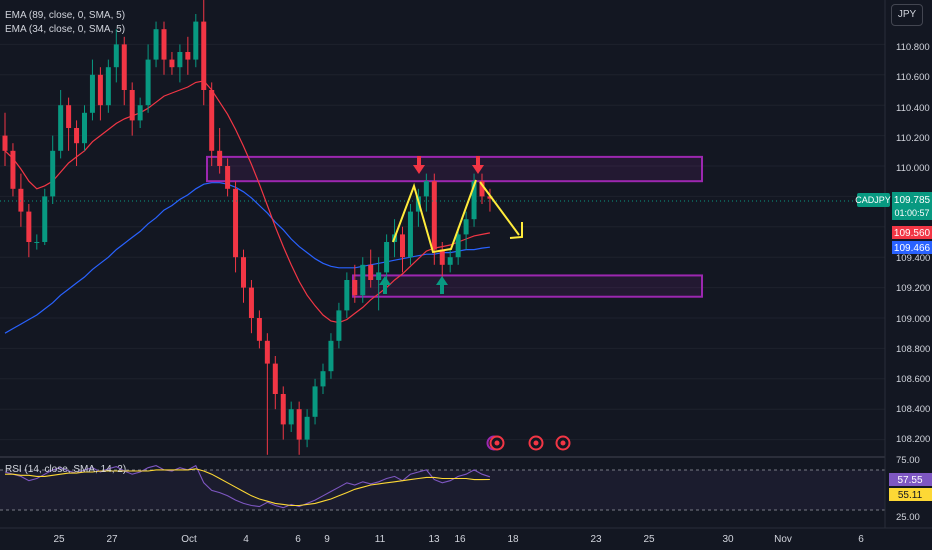  I want to click on time-axis: 25 27 Oct 4 6 9 11 13 16 18 23 25 30 Nov 6, so click(458, 539).